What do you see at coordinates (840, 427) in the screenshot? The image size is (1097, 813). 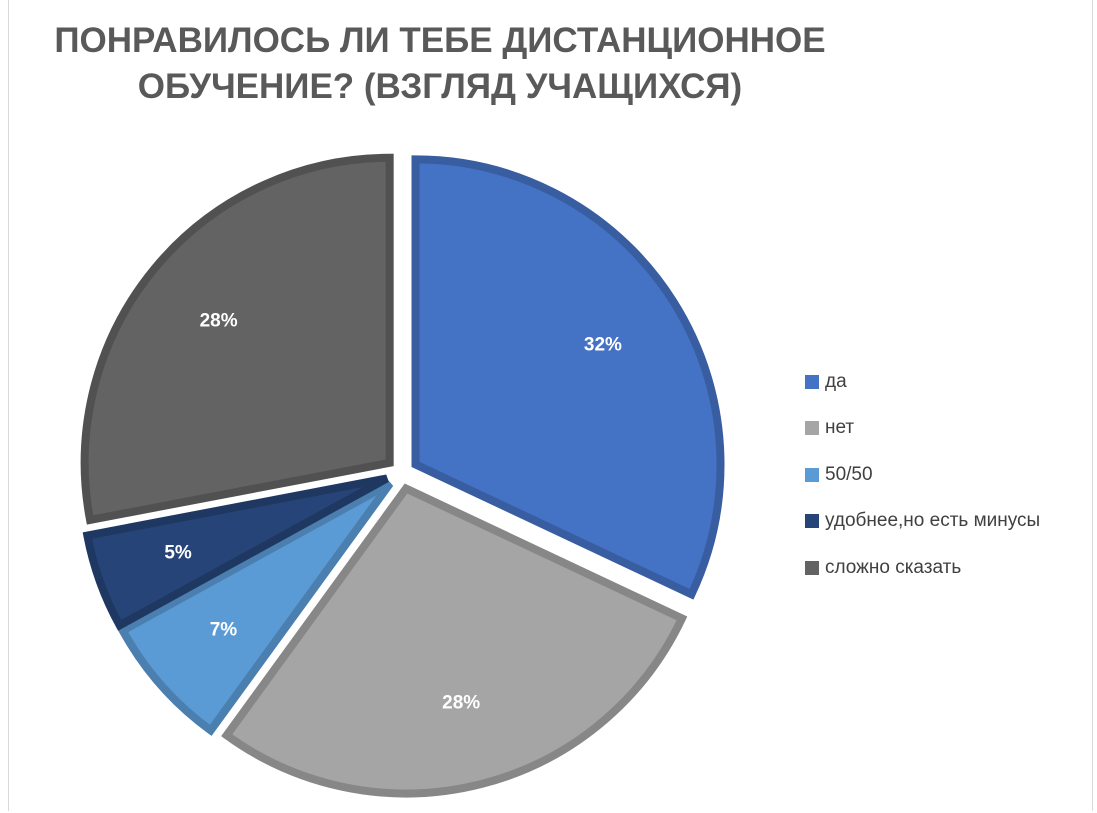 I see `legend-label-2: нет` at bounding box center [840, 427].